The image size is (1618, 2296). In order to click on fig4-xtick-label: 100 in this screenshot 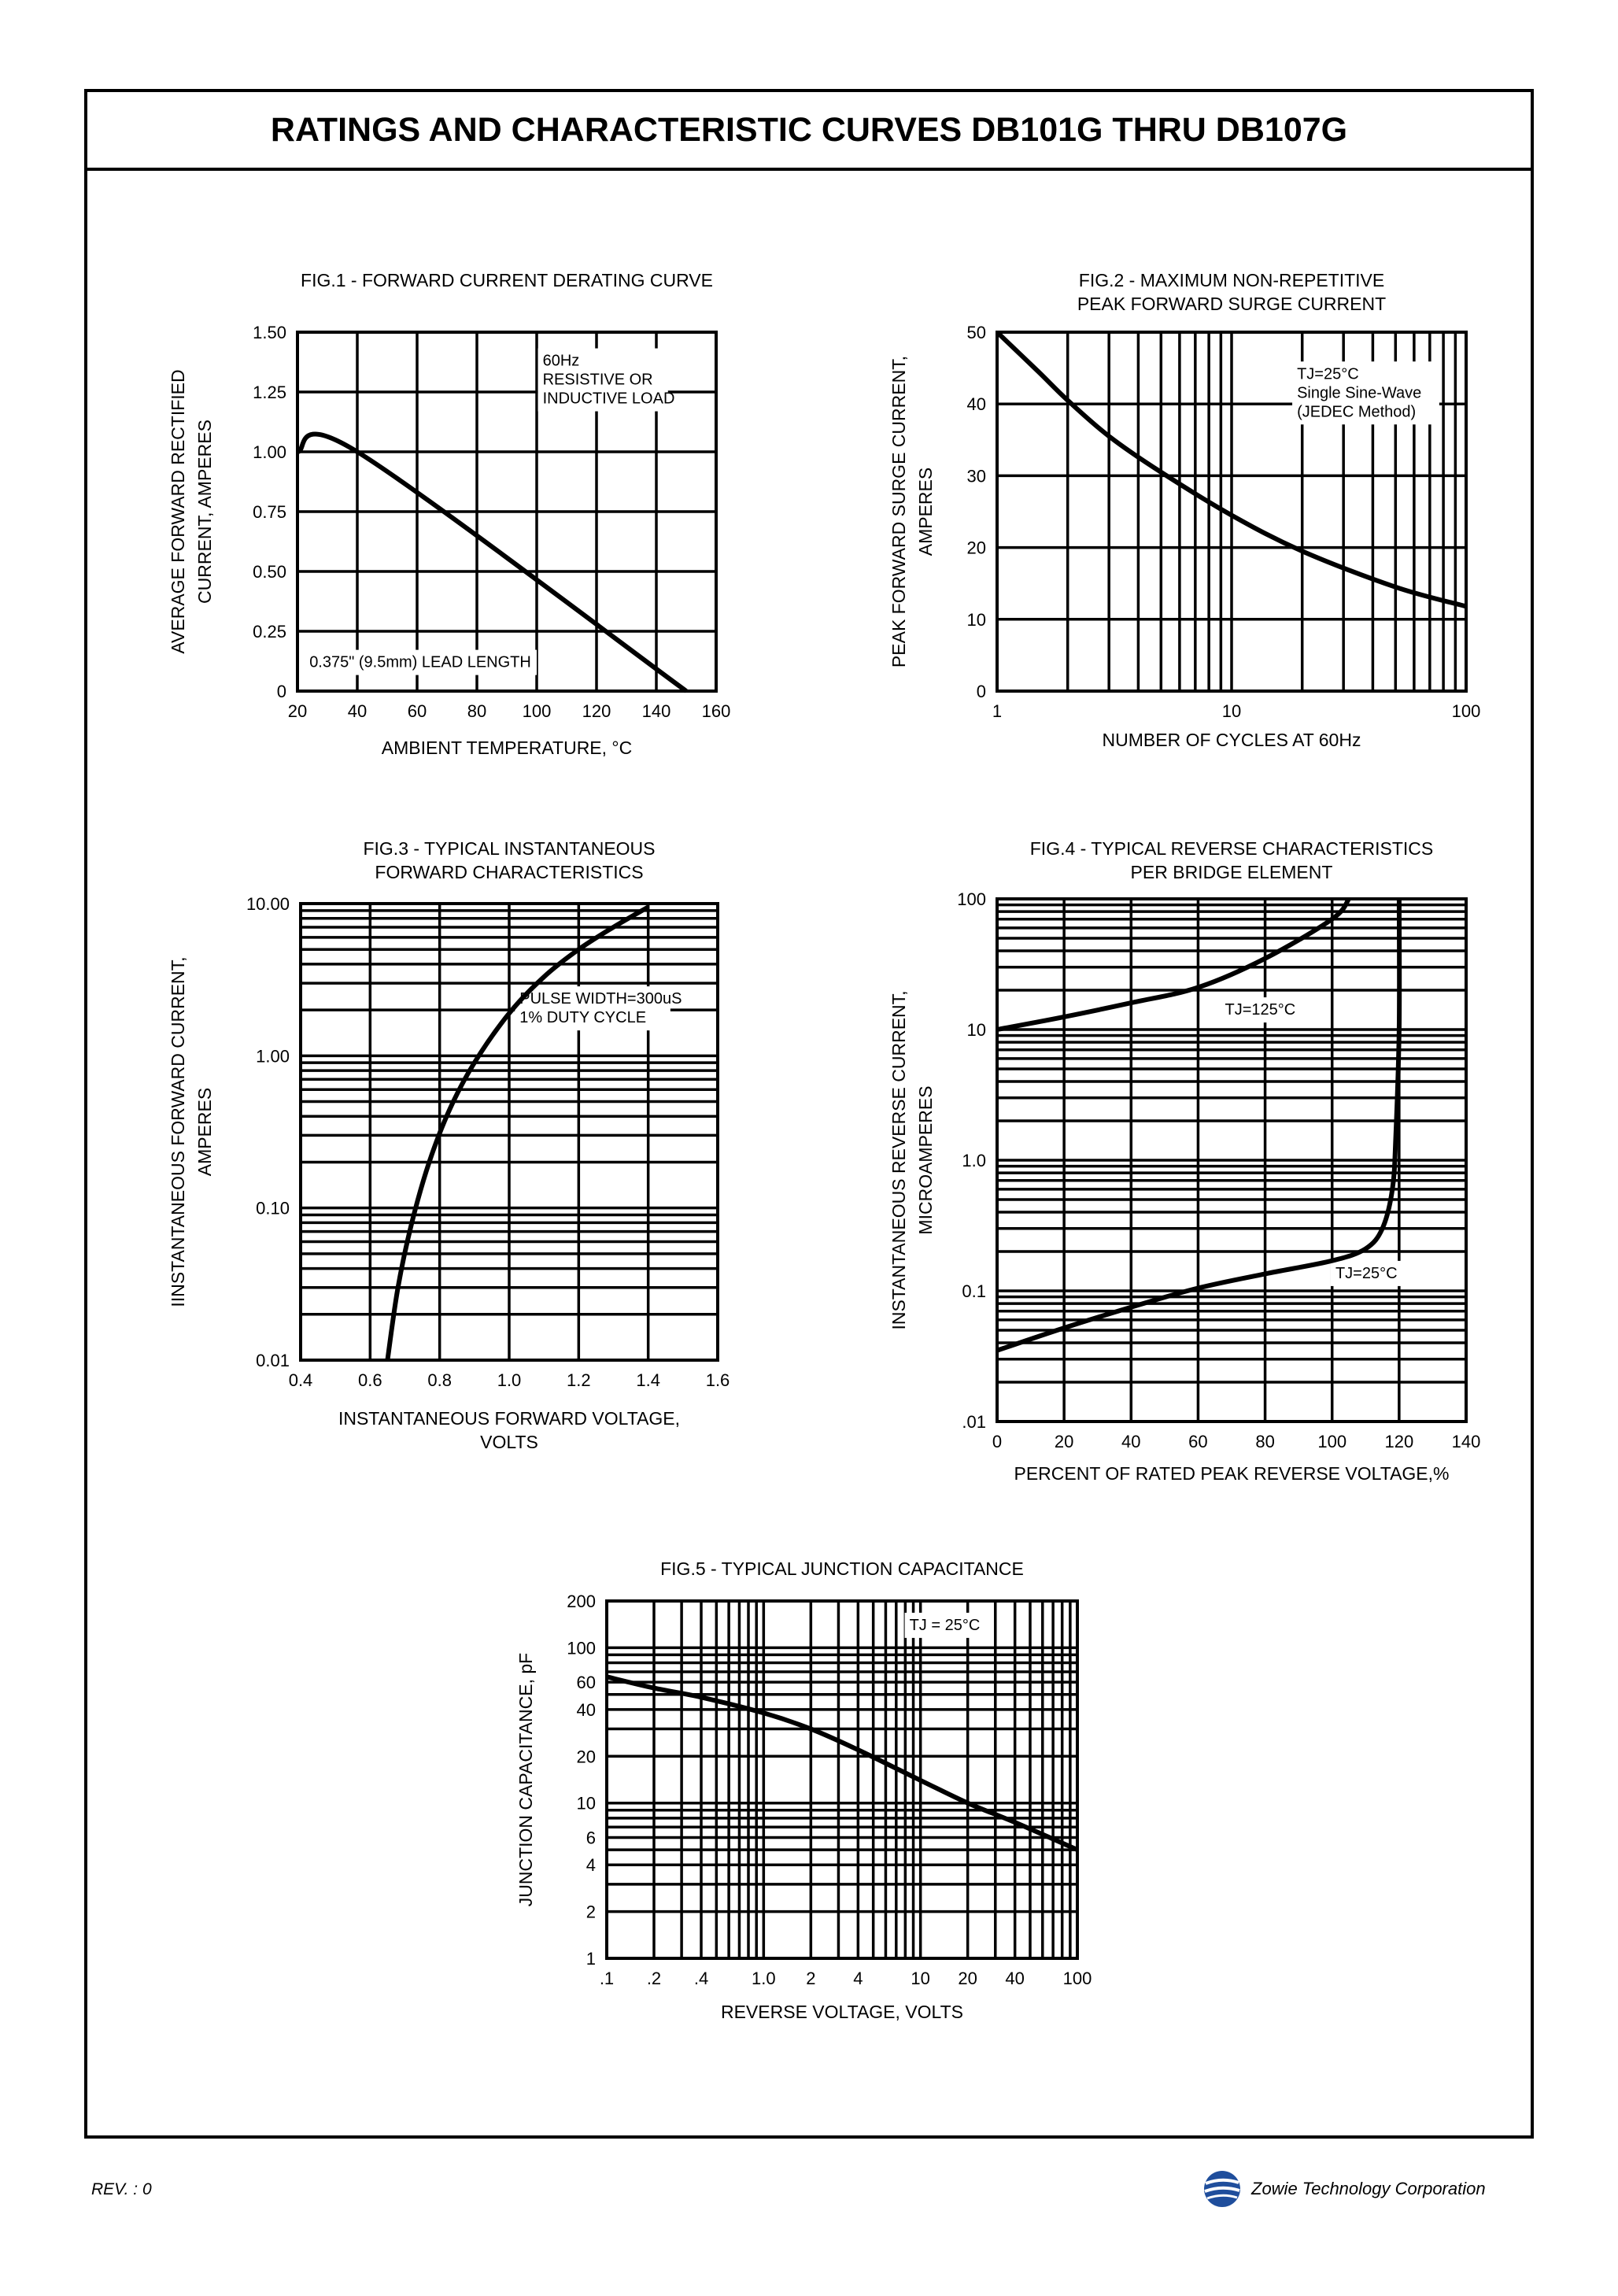, I will do `click(1331, 1441)`.